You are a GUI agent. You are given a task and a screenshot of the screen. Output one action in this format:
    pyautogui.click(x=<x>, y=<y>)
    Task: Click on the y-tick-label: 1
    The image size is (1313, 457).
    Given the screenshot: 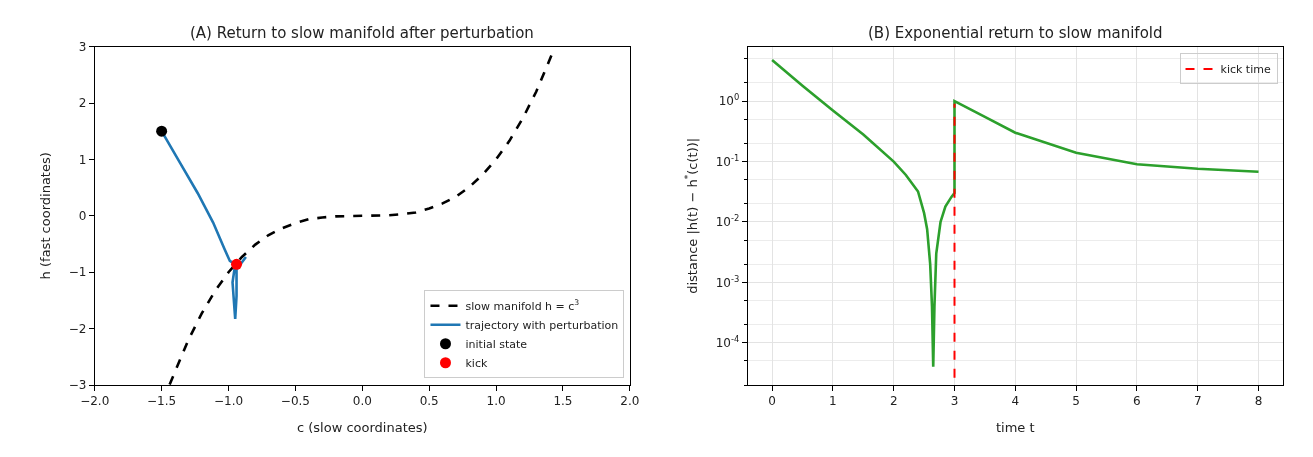 What is the action you would take?
    pyautogui.click(x=82, y=159)
    